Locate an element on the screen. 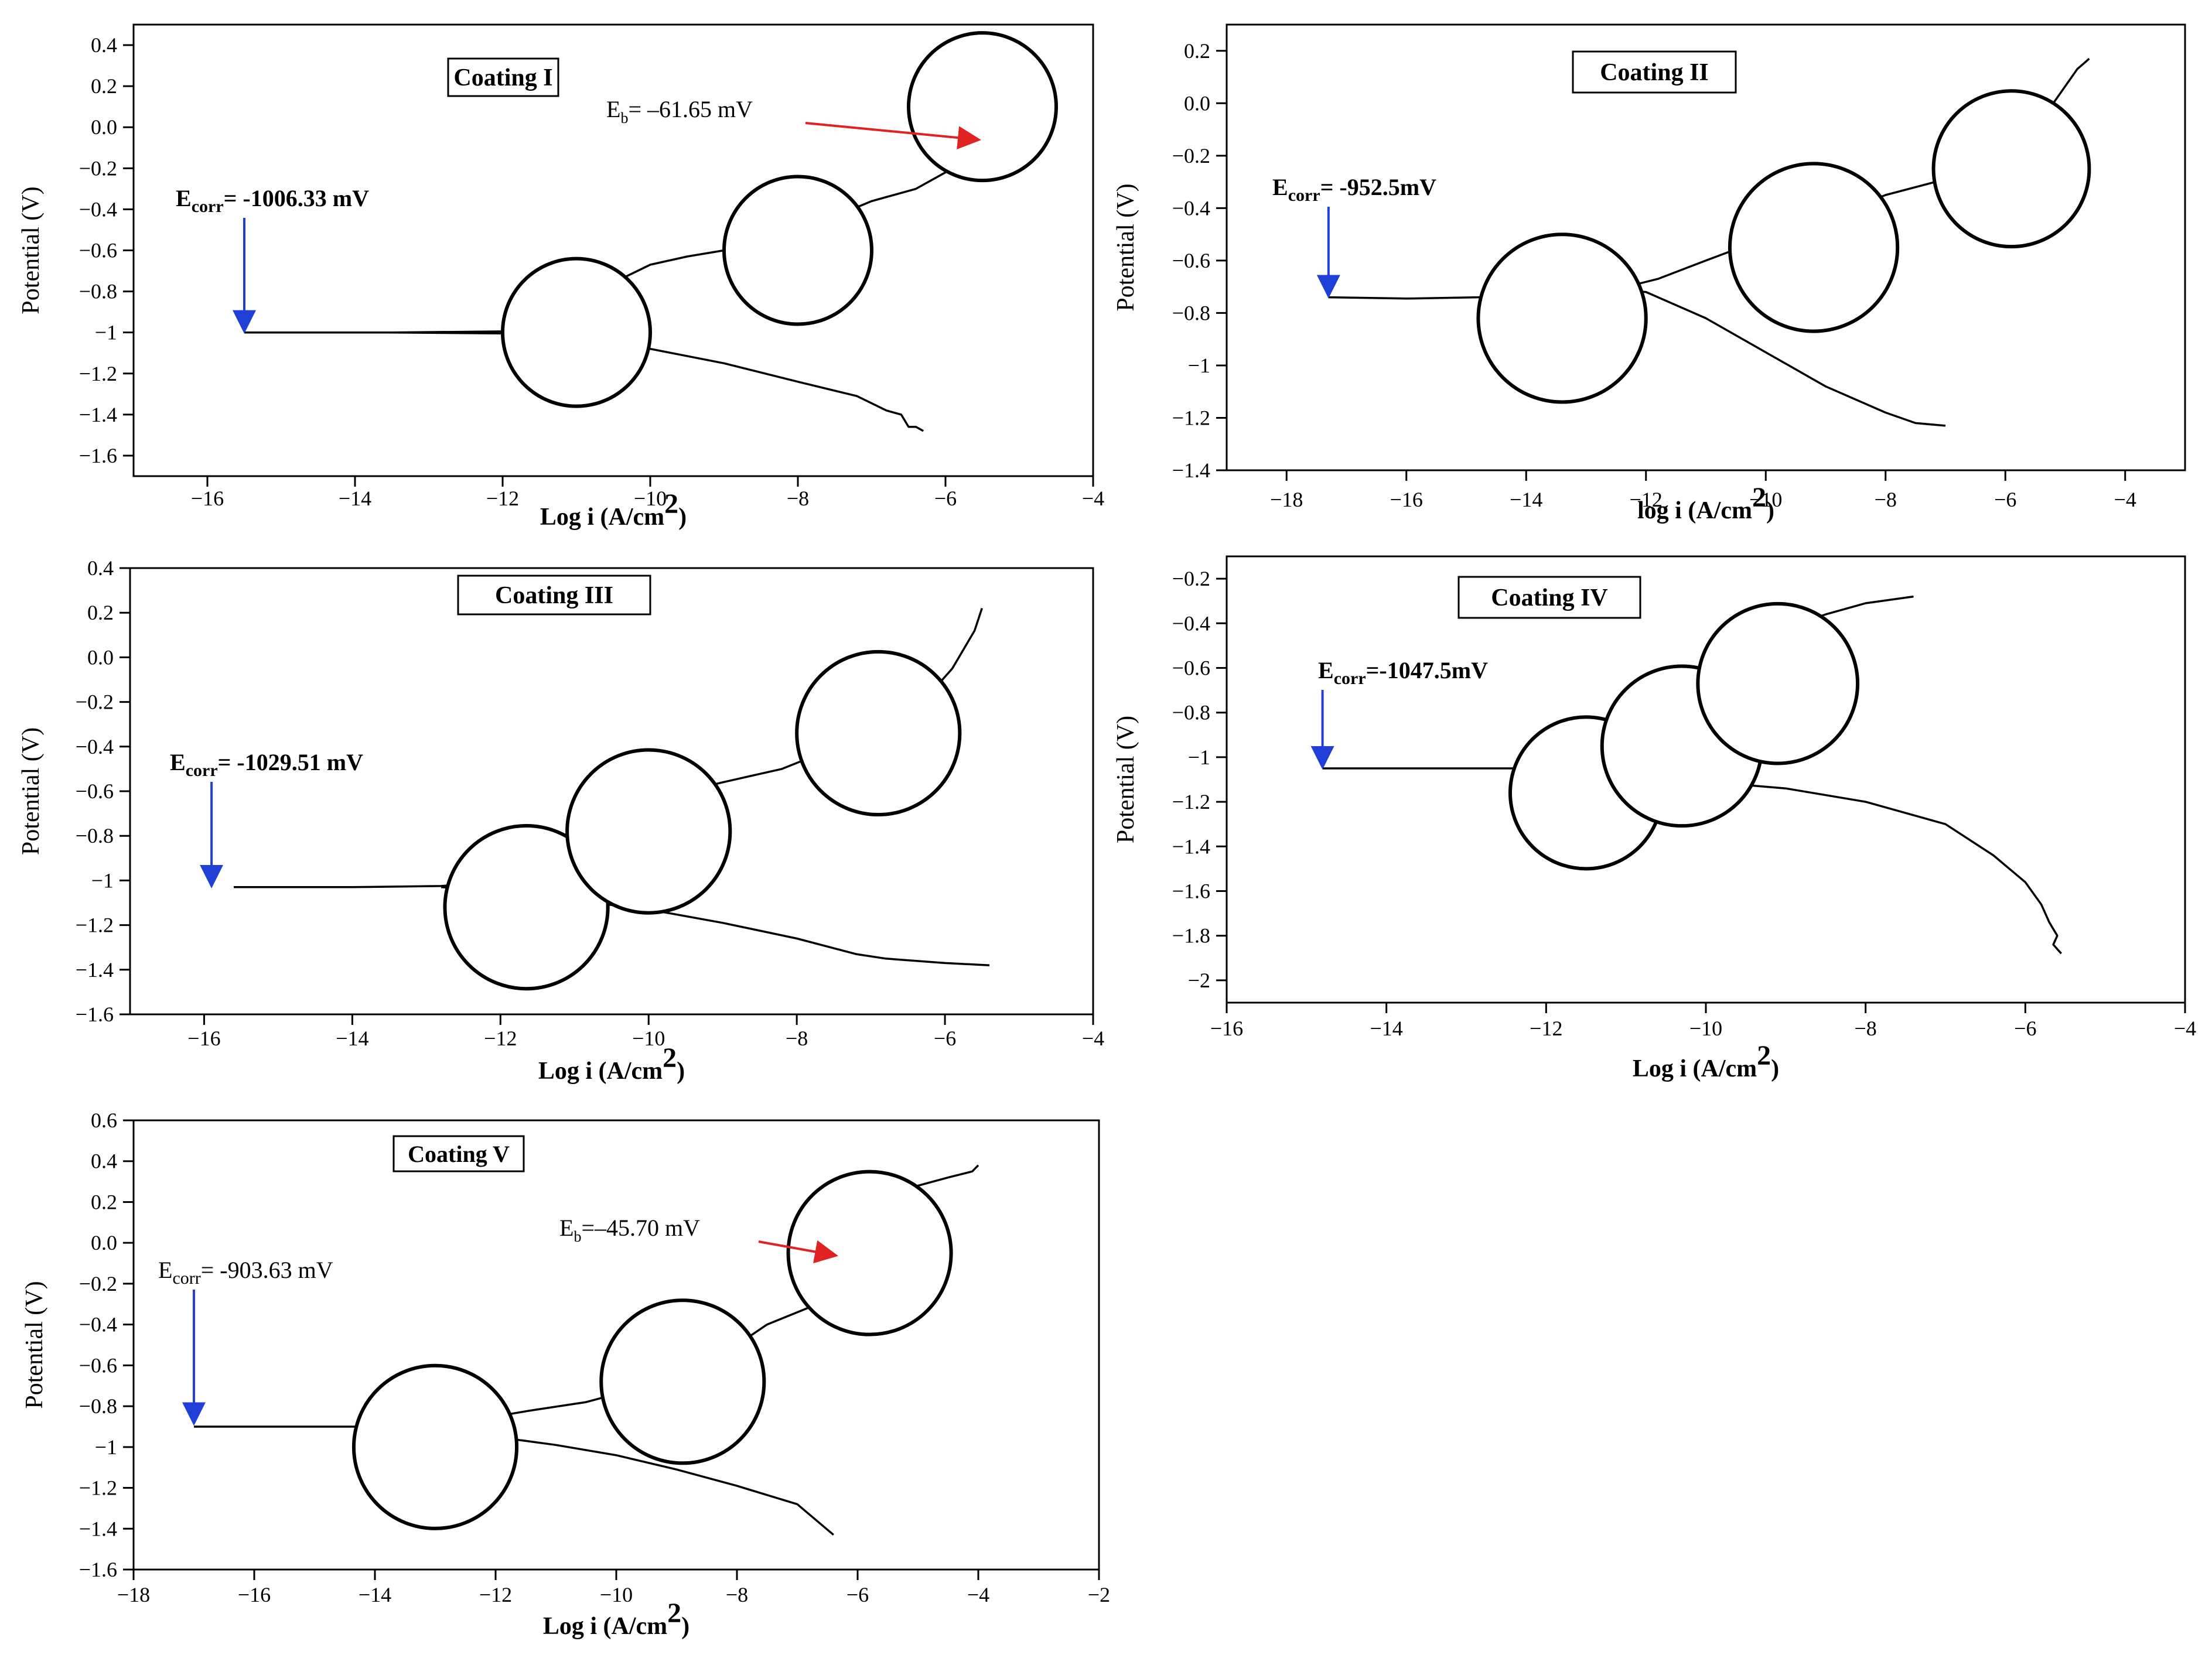 This screenshot has height=1665, width=2212. ecorr-value: = -1029.51 mV is located at coordinates (291, 762).